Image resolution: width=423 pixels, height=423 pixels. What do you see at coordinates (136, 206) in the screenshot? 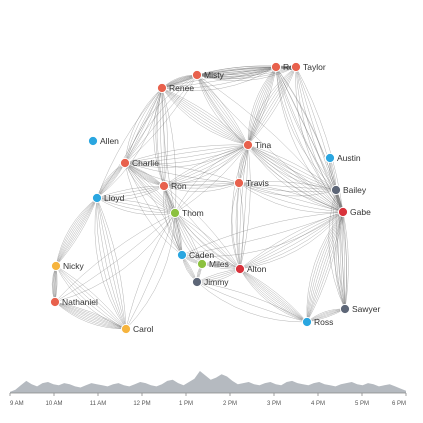
I see `edge-bundle-lloyd-thom` at bounding box center [136, 206].